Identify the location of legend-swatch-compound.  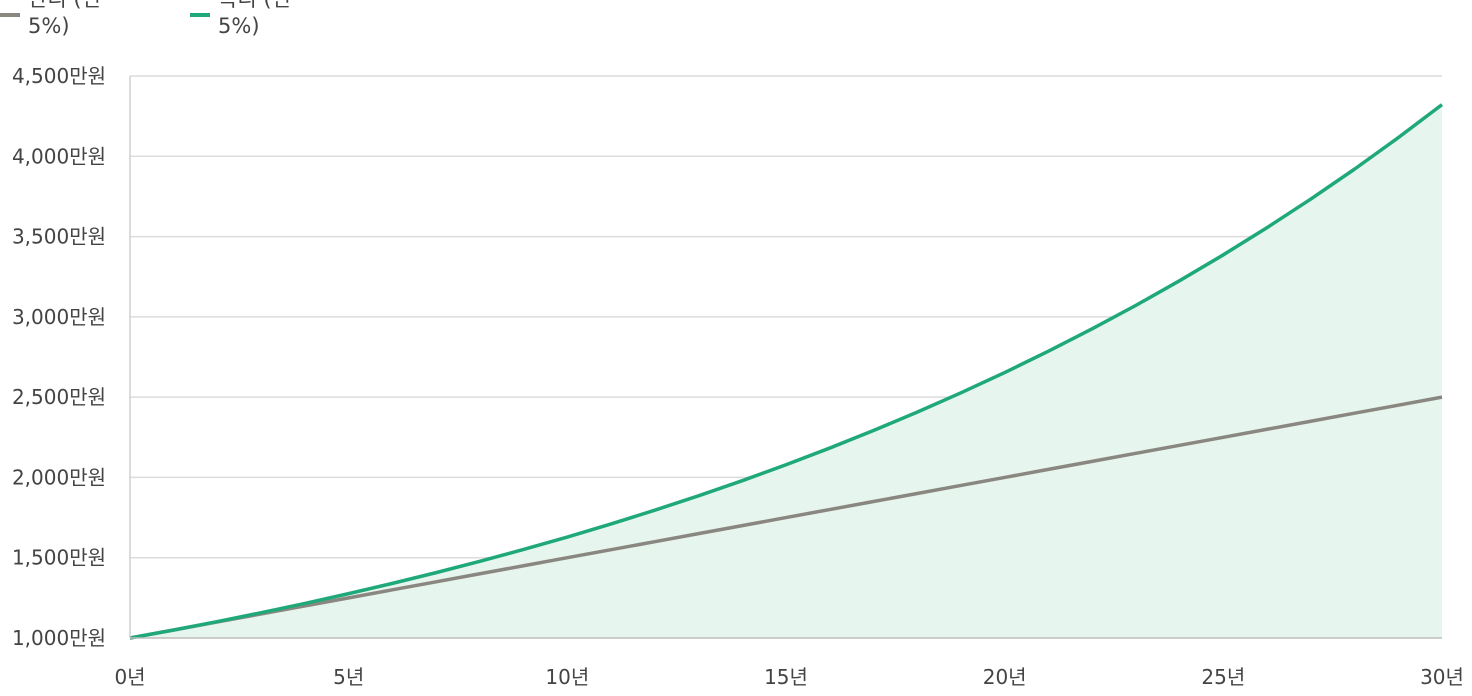
(200, 15).